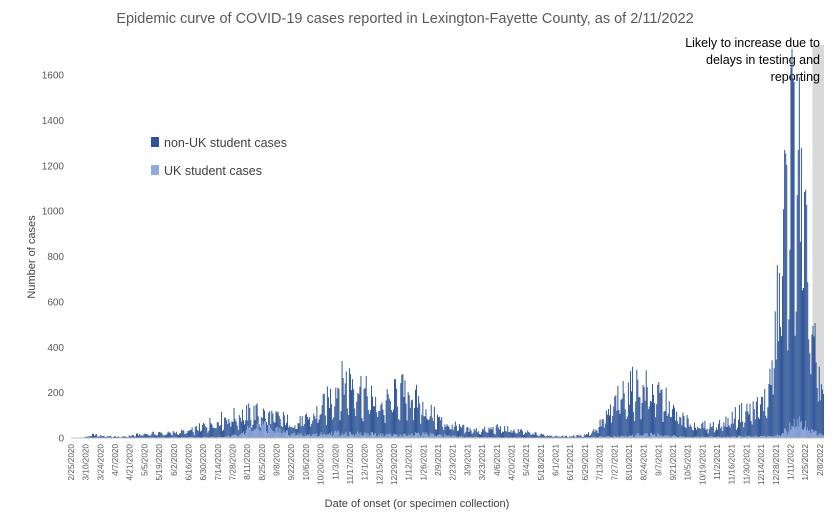  What do you see at coordinates (189, 462) in the screenshot?
I see `x-tick-label: 6/16/2020` at bounding box center [189, 462].